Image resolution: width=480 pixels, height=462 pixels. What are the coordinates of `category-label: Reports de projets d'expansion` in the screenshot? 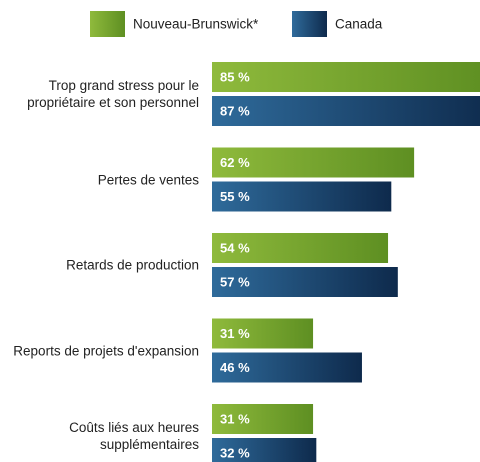 It's located at (106, 350).